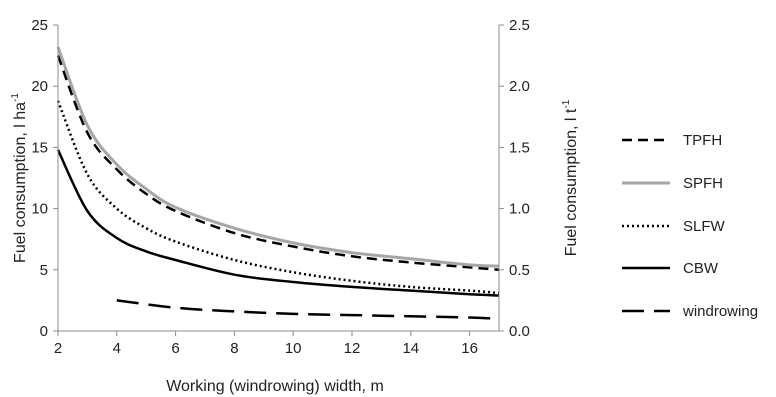 The image size is (776, 397). What do you see at coordinates (469, 348) in the screenshot?
I see `x-tick-label: 16` at bounding box center [469, 348].